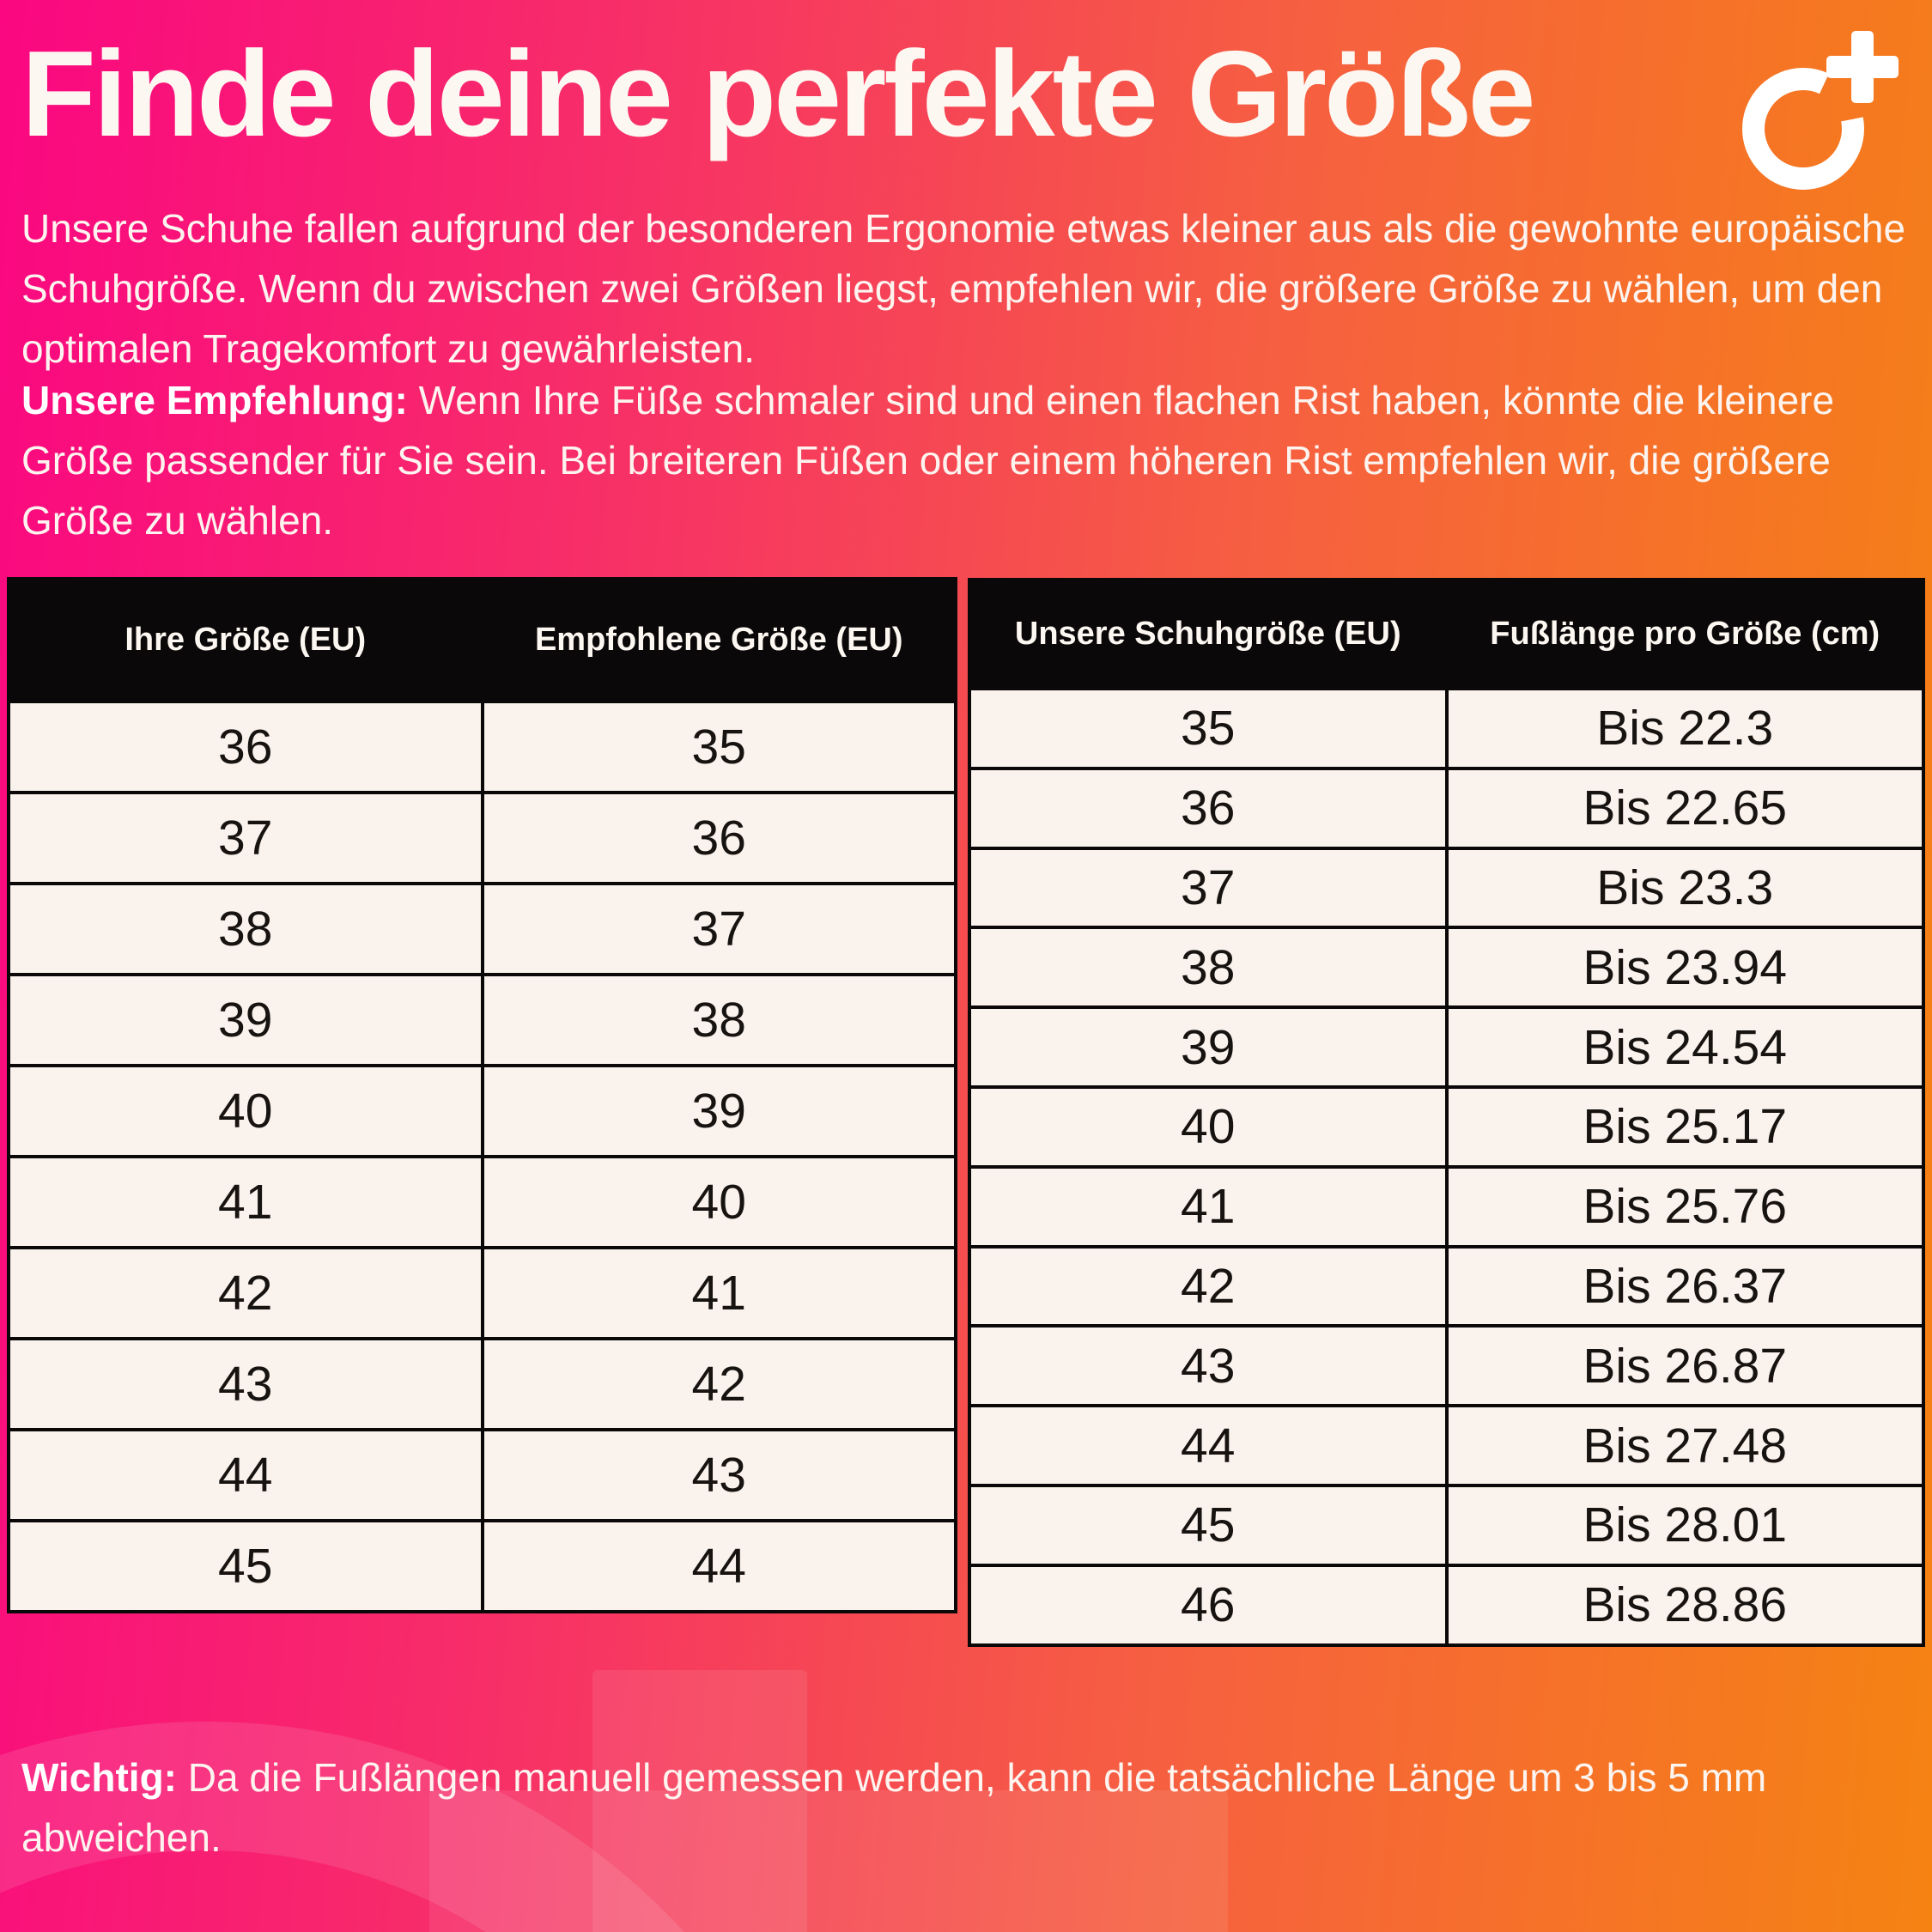  Describe the element at coordinates (99, 1777) in the screenshot. I see `footnote-label: Wichtig:` at that location.